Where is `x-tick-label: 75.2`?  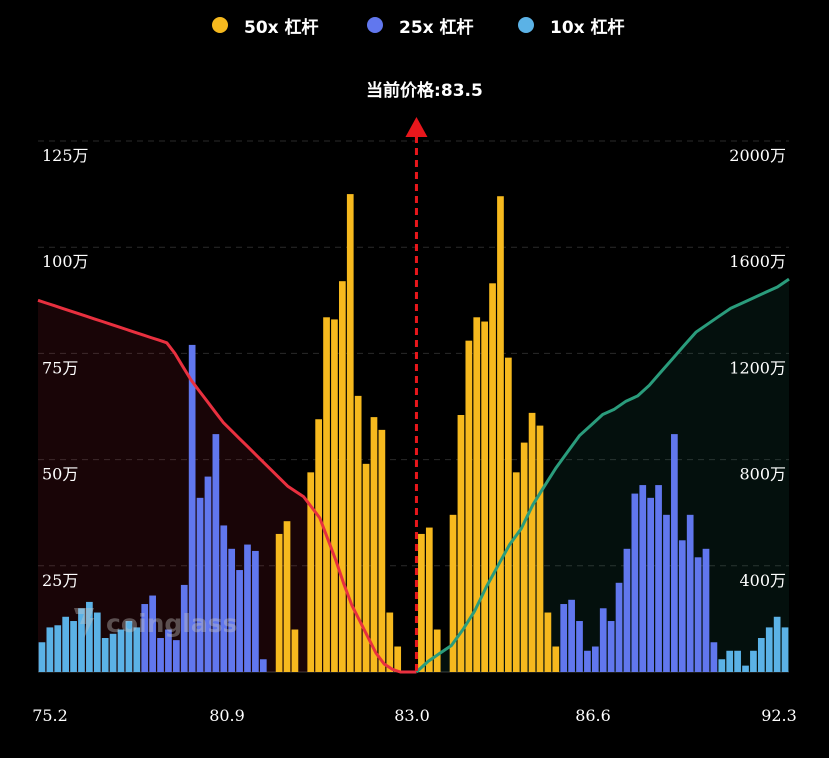
x-tick-label: 75.2 is located at coordinates (50, 715).